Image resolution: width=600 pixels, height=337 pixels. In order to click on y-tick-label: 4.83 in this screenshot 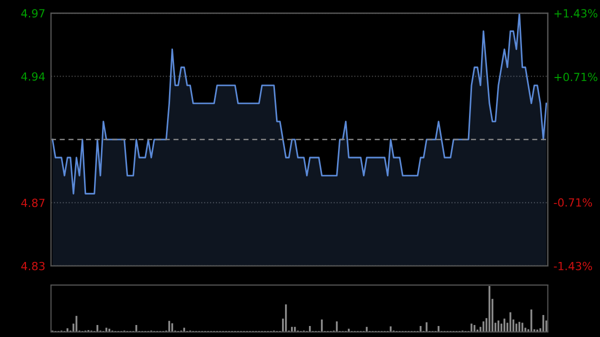, I will do `click(33, 266)`.